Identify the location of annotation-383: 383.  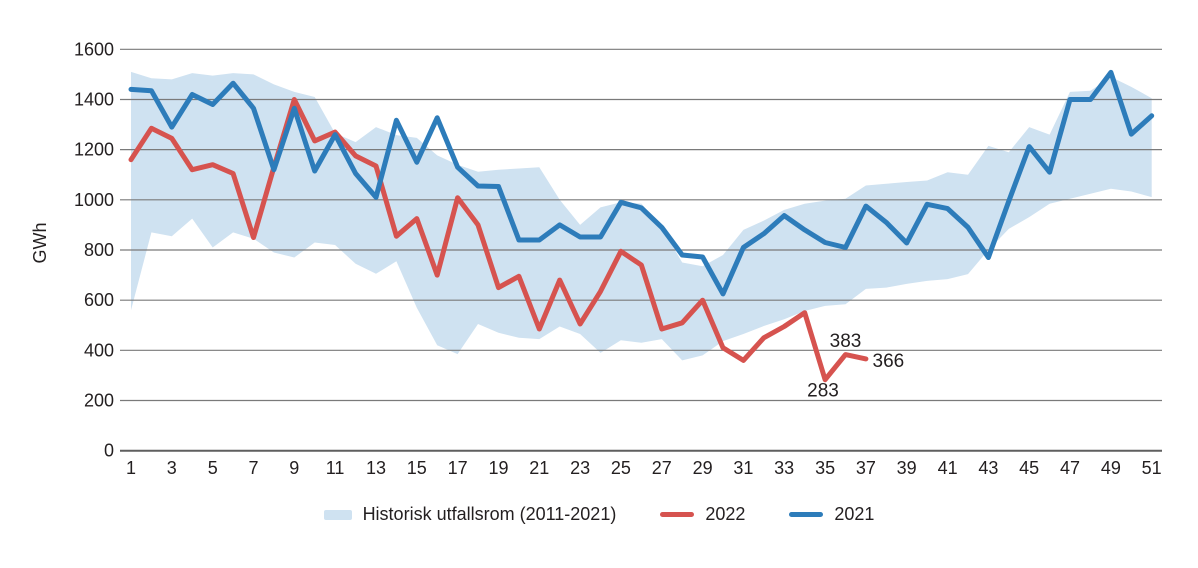
(846, 341).